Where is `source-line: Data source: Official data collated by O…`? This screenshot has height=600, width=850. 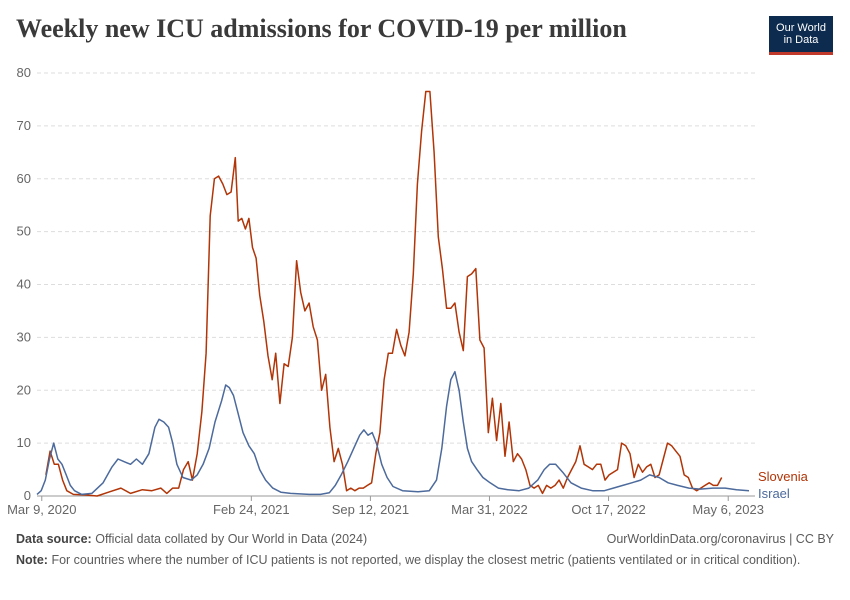
source-line: Data source: Official data collated by O… is located at coordinates (425, 539).